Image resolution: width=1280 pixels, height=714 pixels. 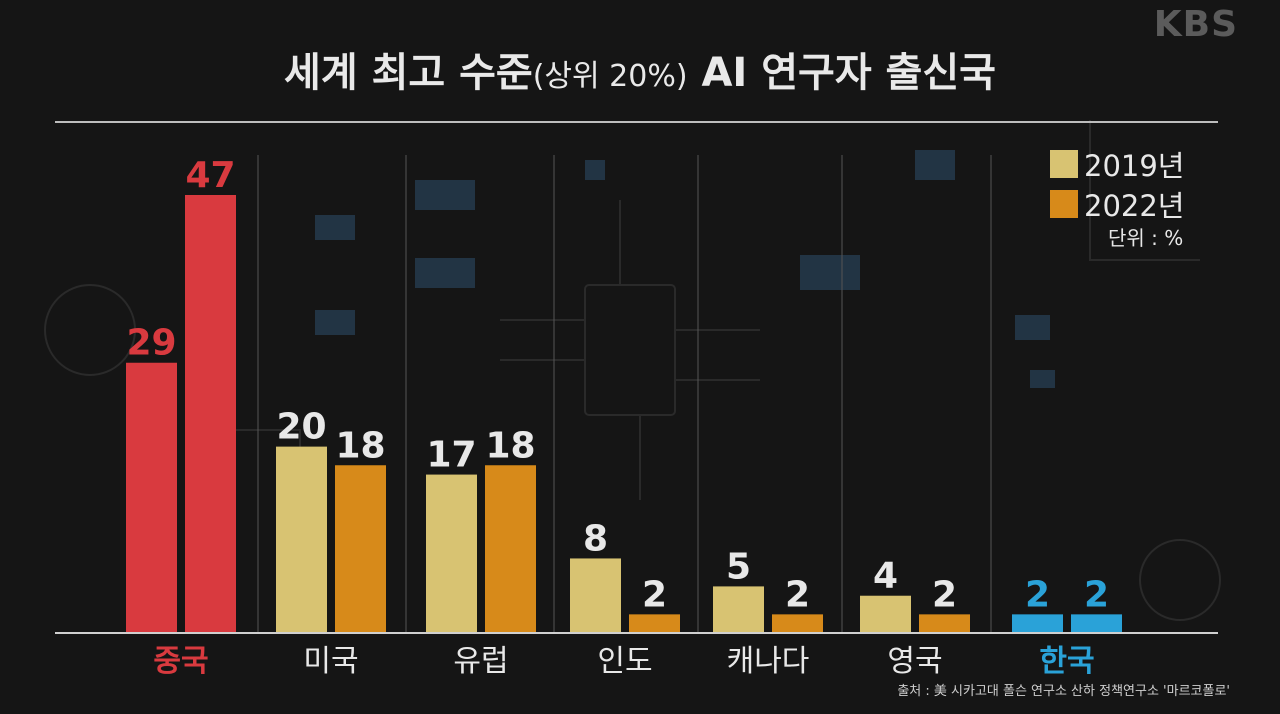 I want to click on data-label: 17, so click(x=451, y=455).